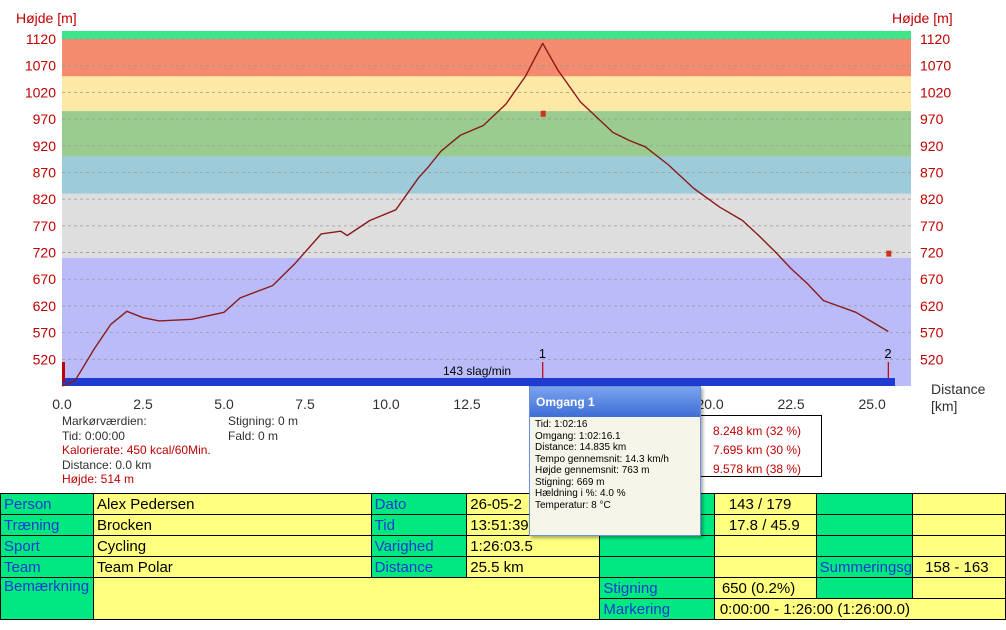  What do you see at coordinates (346, 598) in the screenshot?
I see `note-value` at bounding box center [346, 598].